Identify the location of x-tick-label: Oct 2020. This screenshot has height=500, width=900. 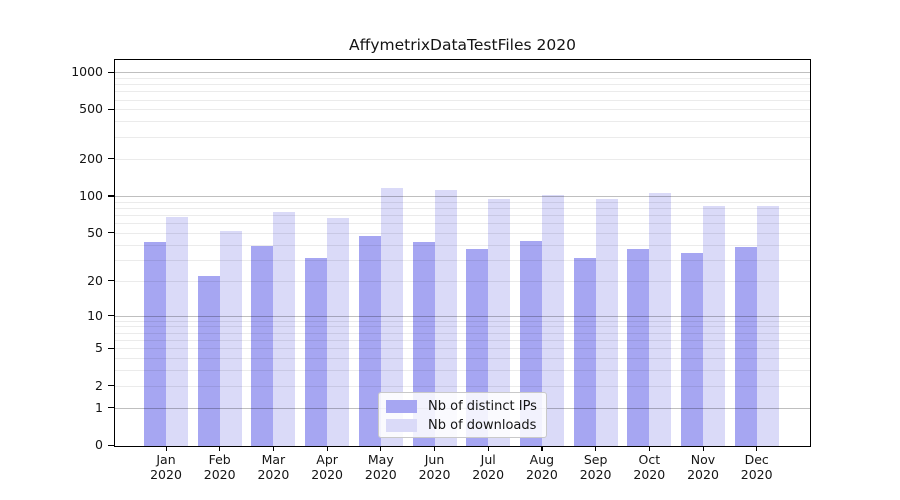
(649, 467).